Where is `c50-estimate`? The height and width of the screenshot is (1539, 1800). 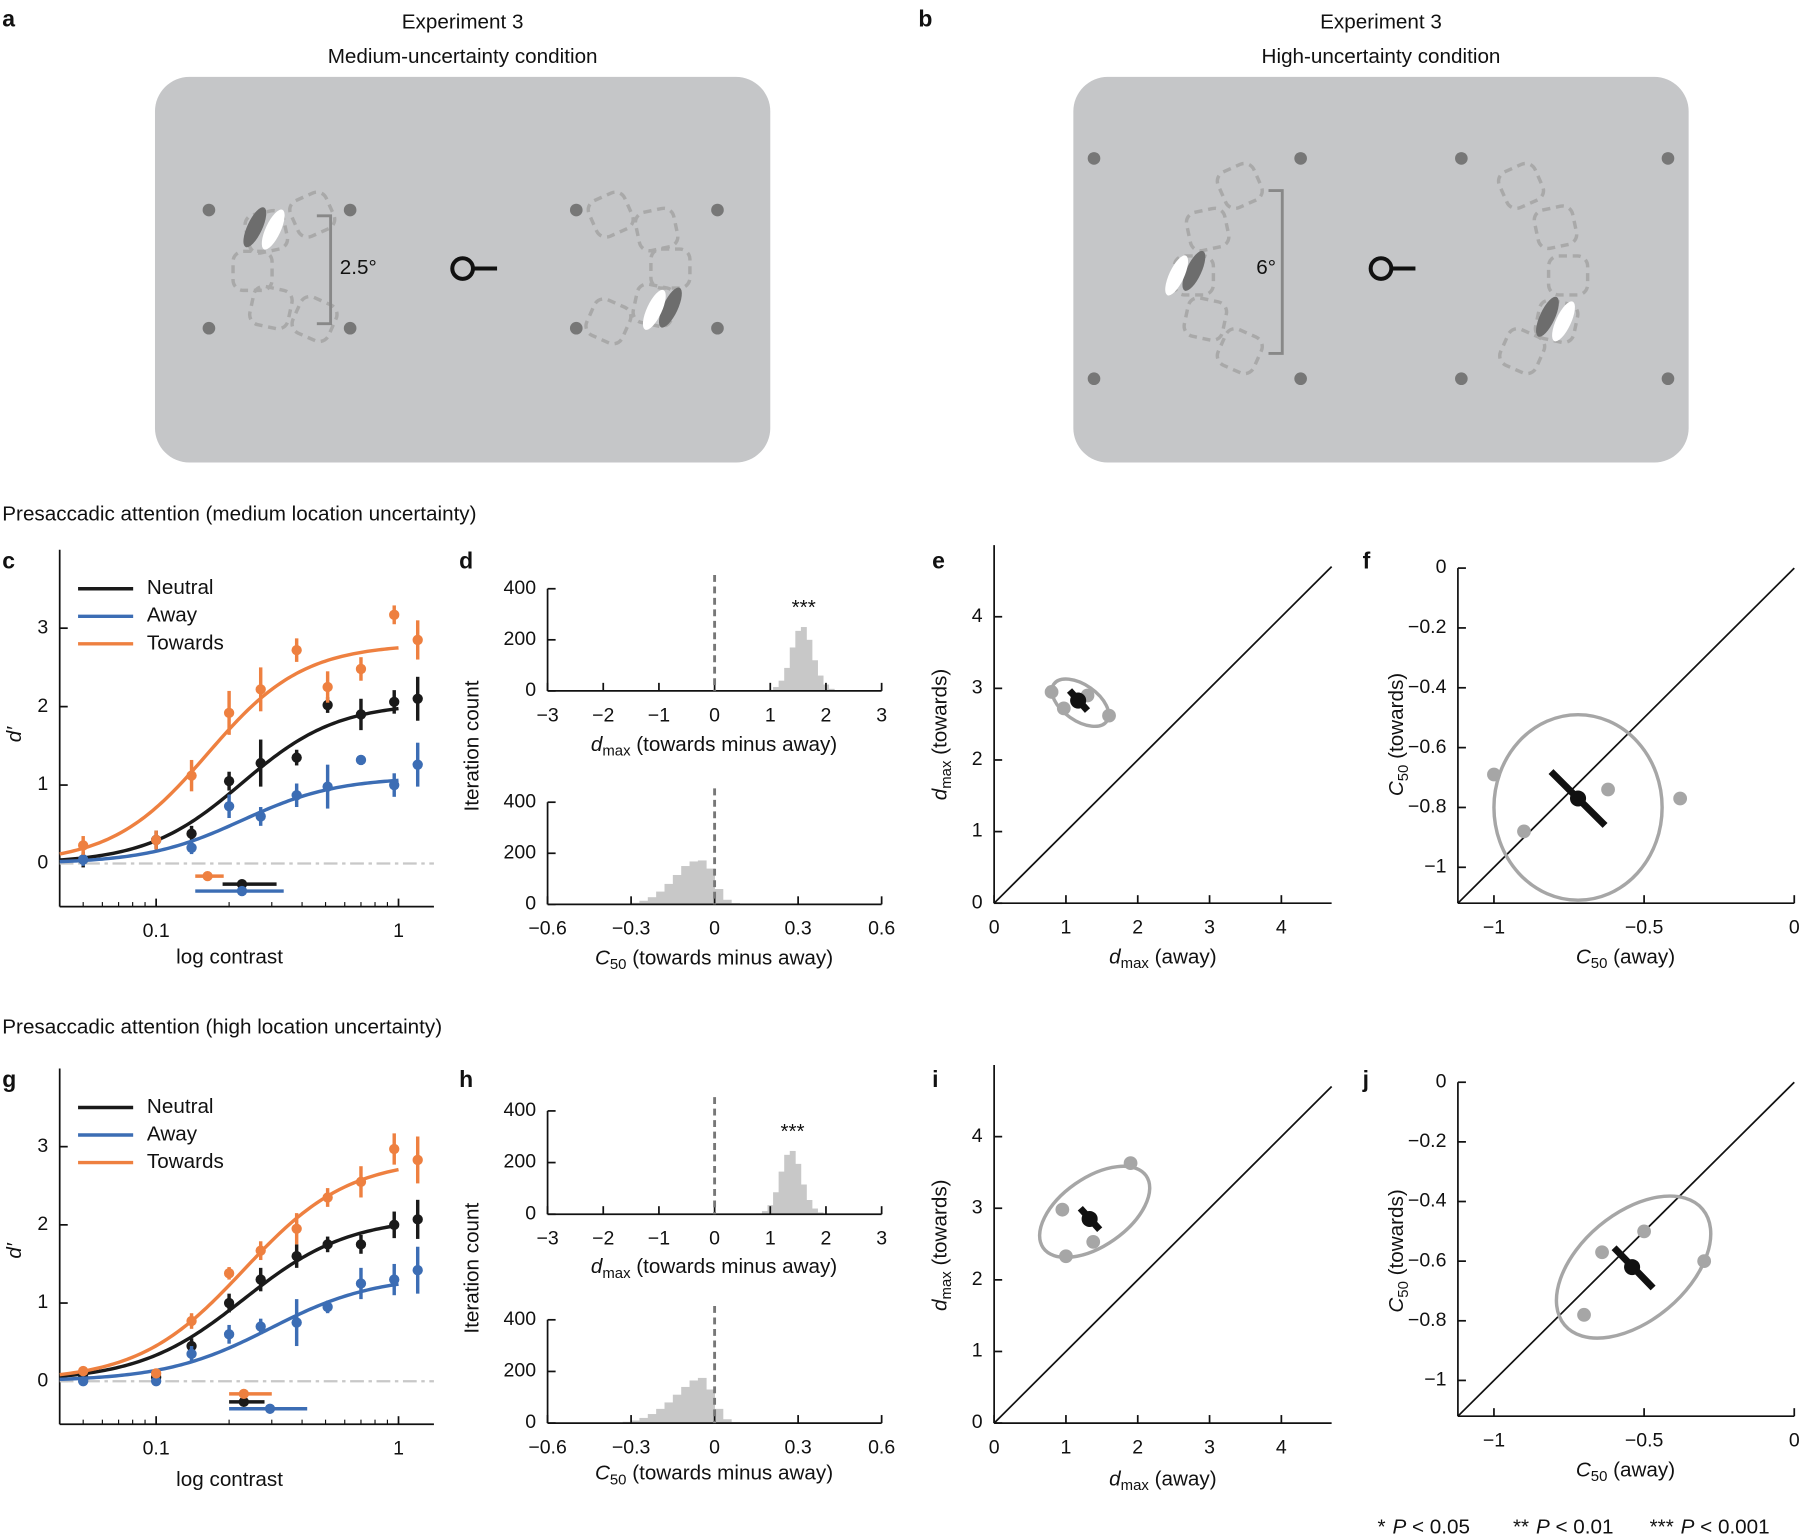
c50-estimate is located at coordinates (270, 1408).